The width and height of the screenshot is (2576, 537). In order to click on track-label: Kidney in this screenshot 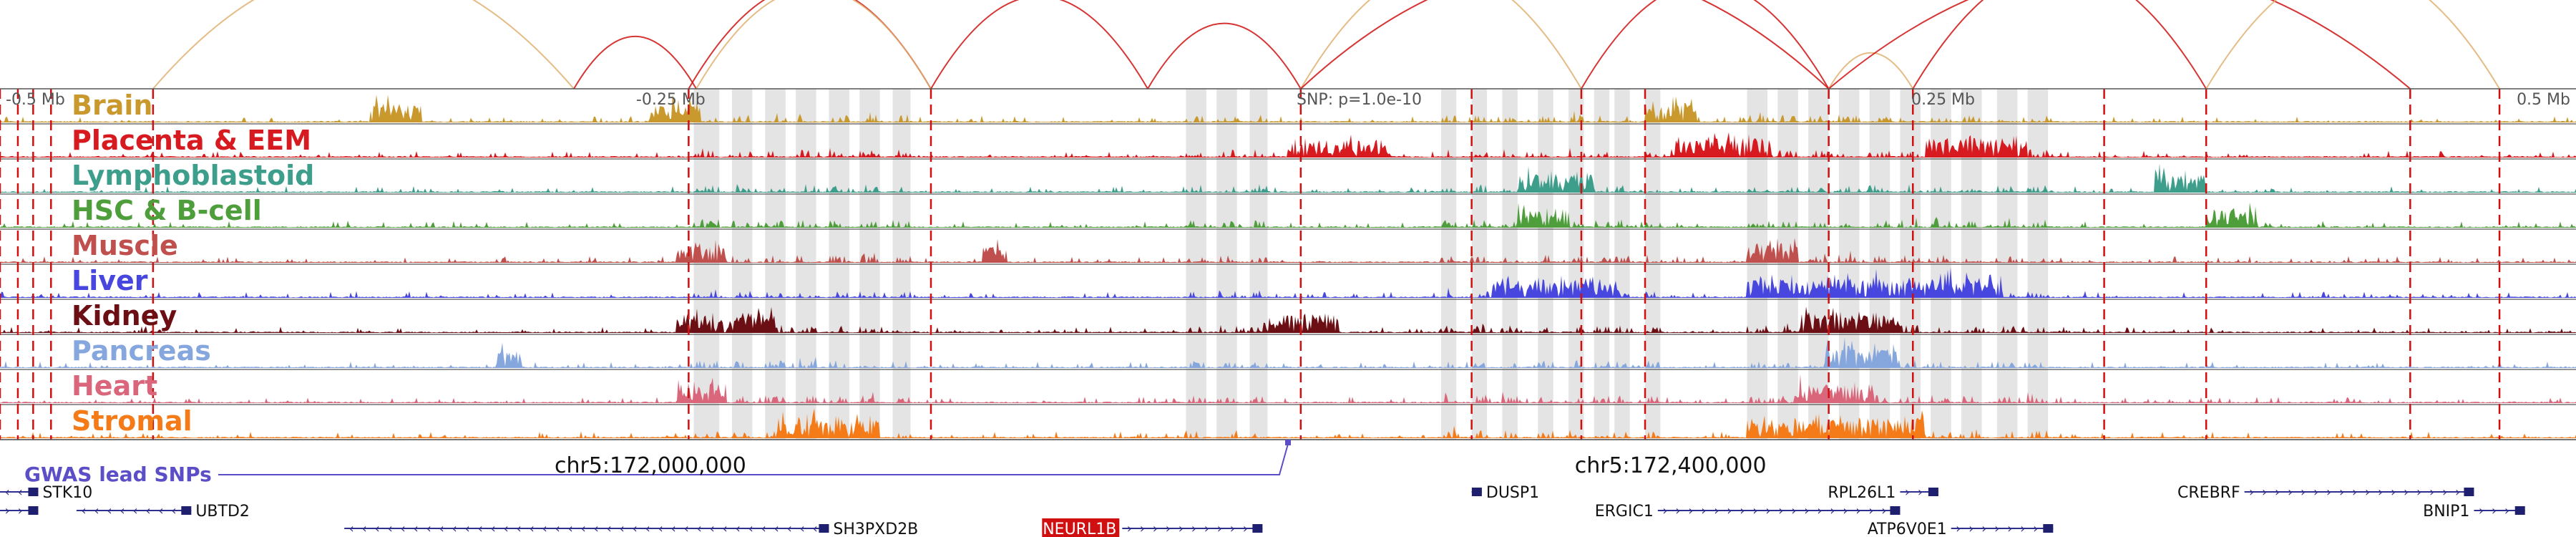, I will do `click(124, 316)`.